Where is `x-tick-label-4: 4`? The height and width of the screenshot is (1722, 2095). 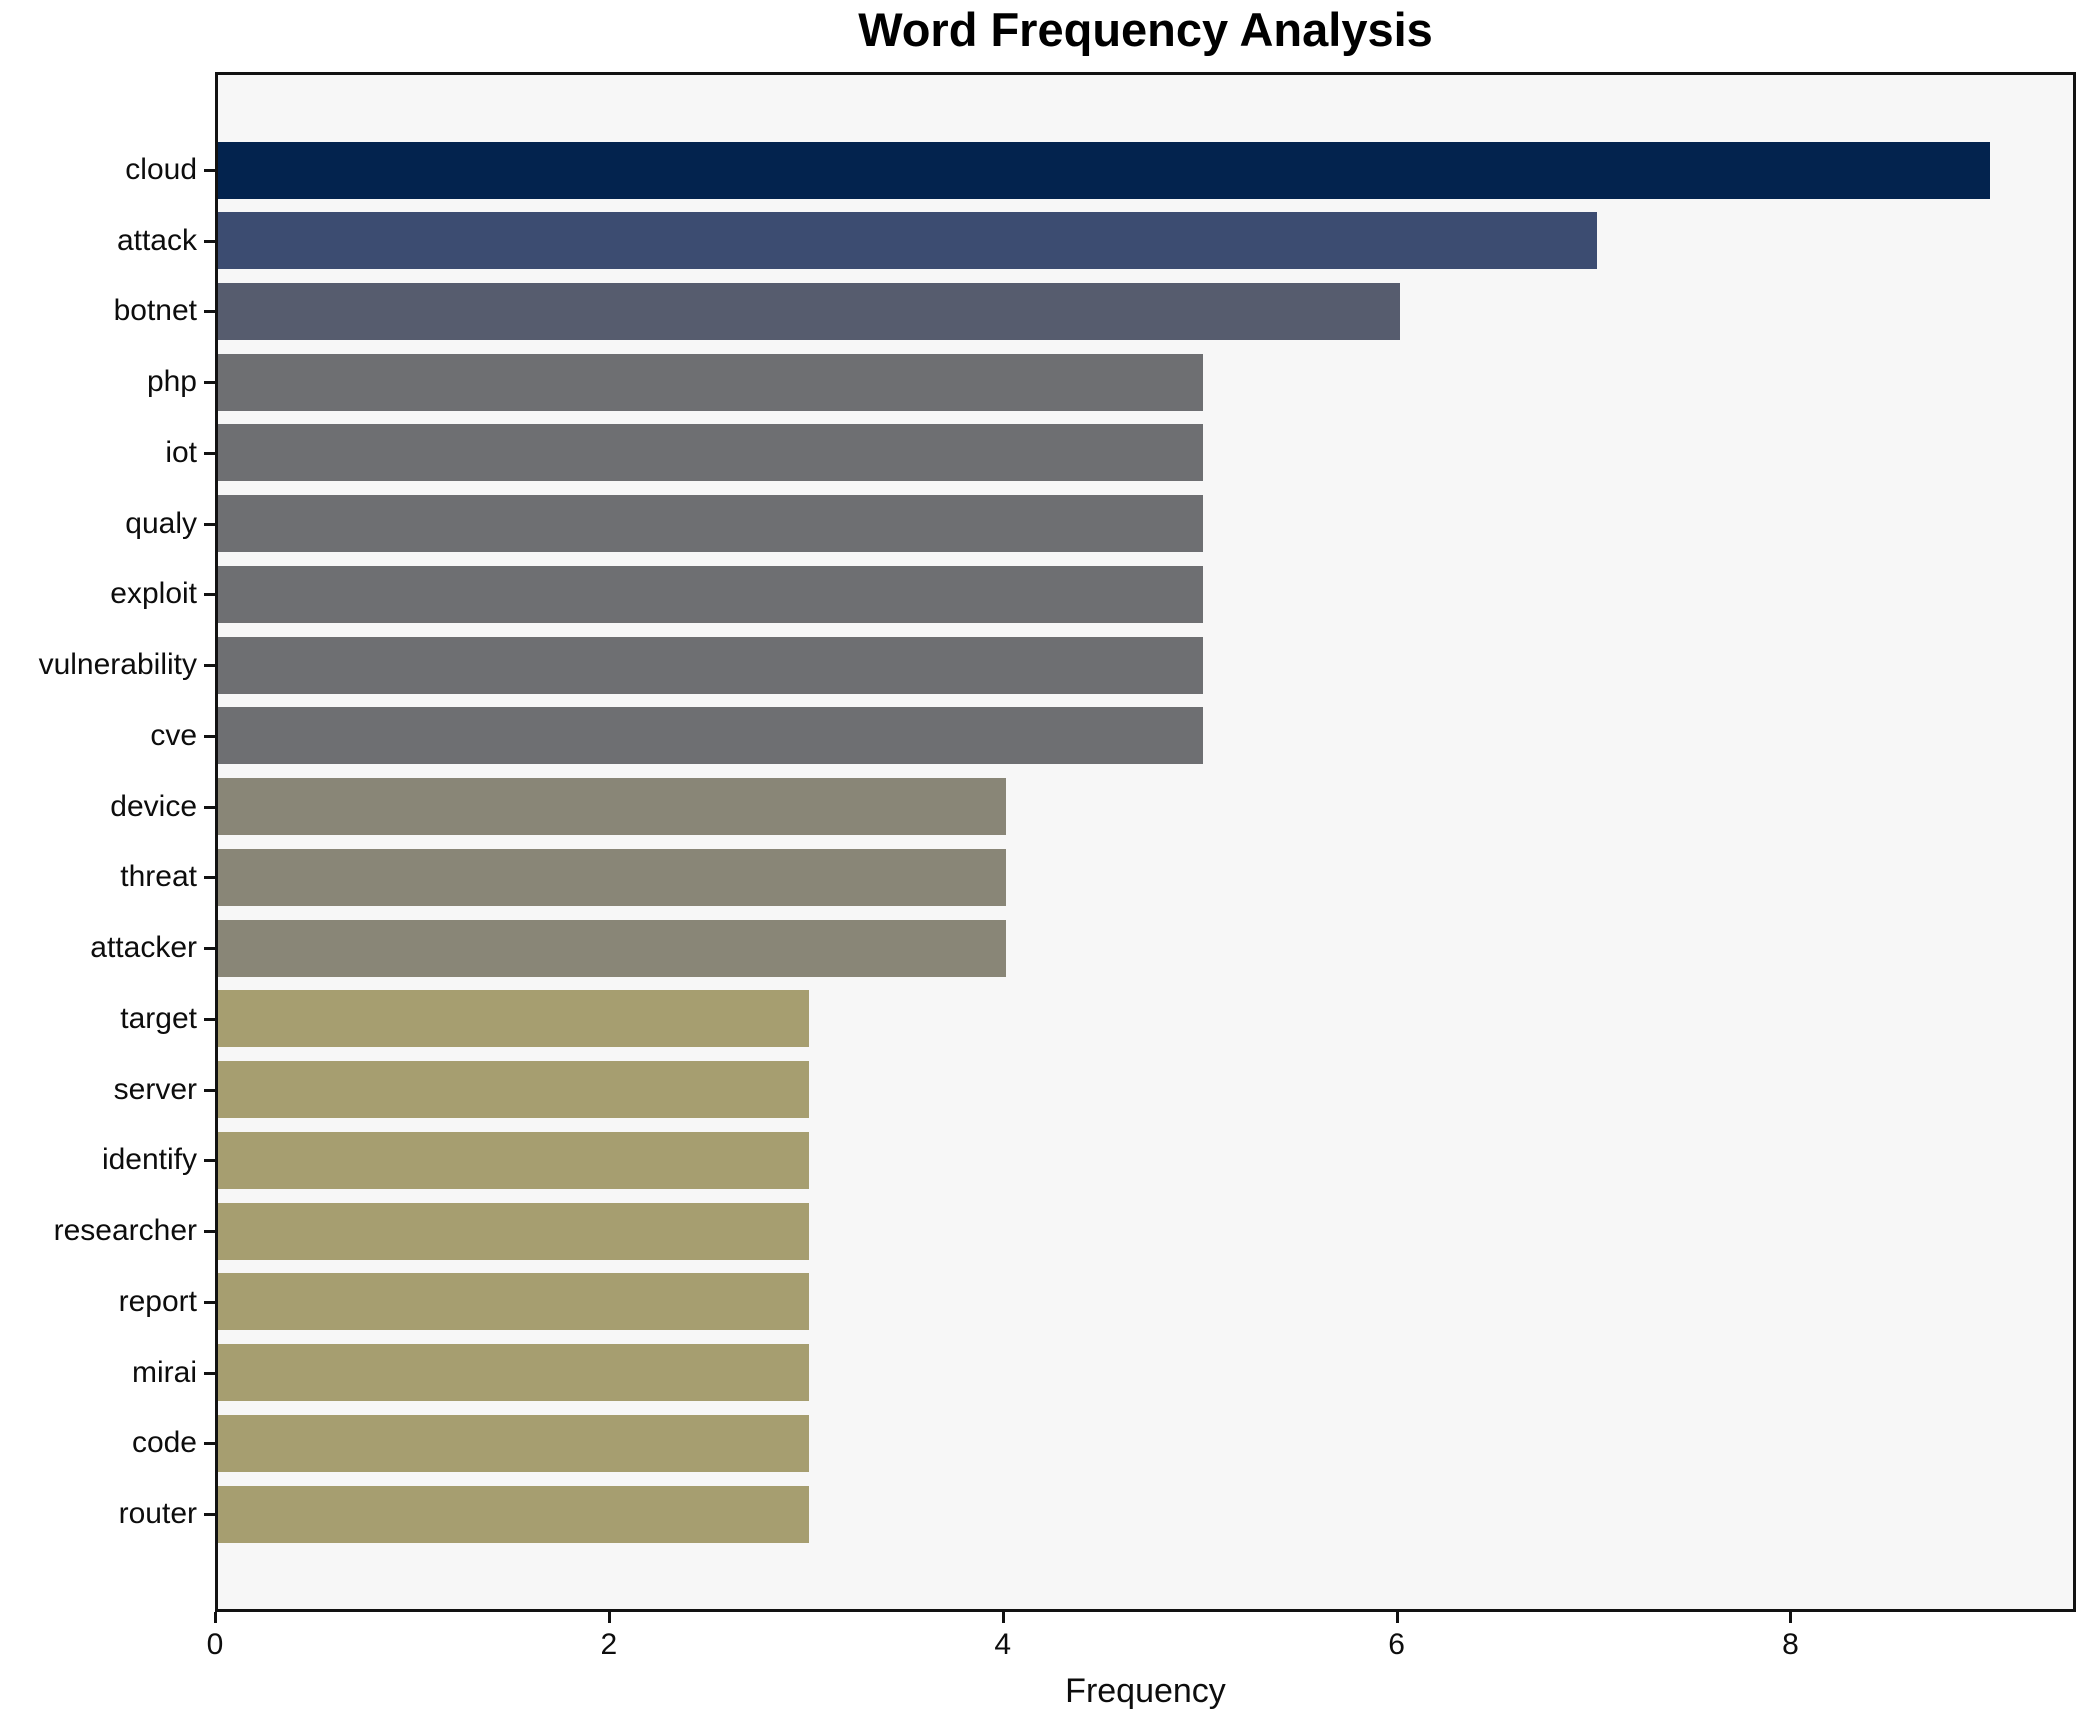 x-tick-label-4: 4 is located at coordinates (1003, 1644).